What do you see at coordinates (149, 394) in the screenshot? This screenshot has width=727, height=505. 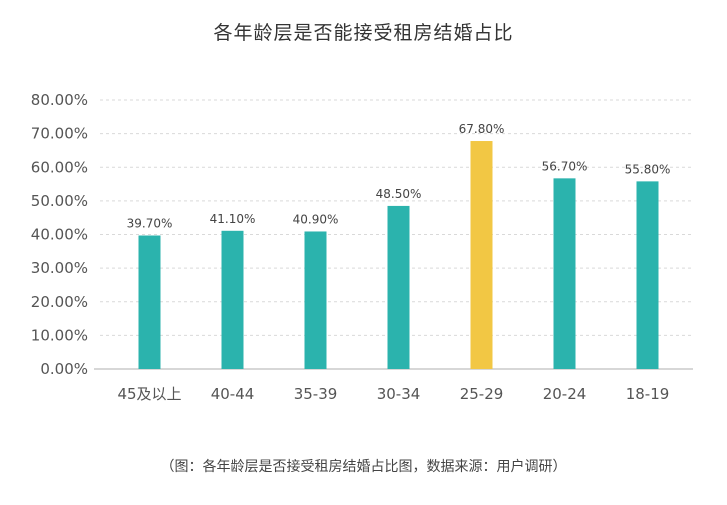 I see `x-tick-label: 45及以上` at bounding box center [149, 394].